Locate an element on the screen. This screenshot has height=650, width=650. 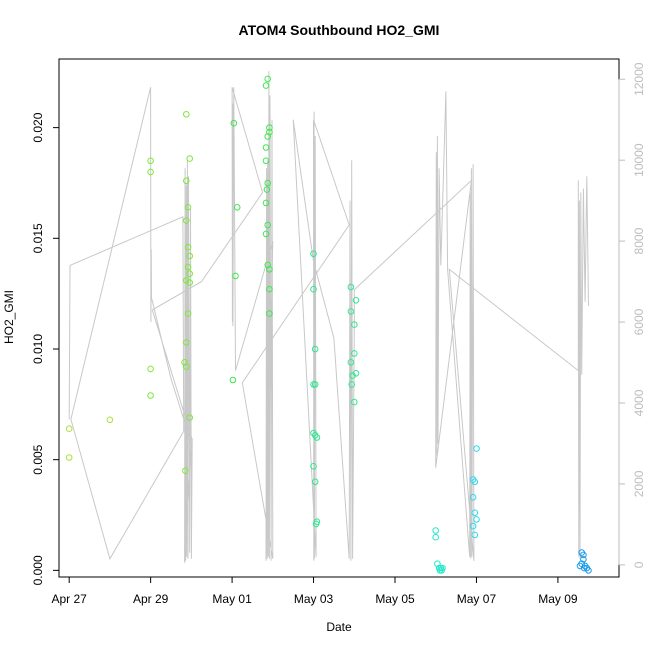
y2-tick-label: 4000 is located at coordinates (639, 402).